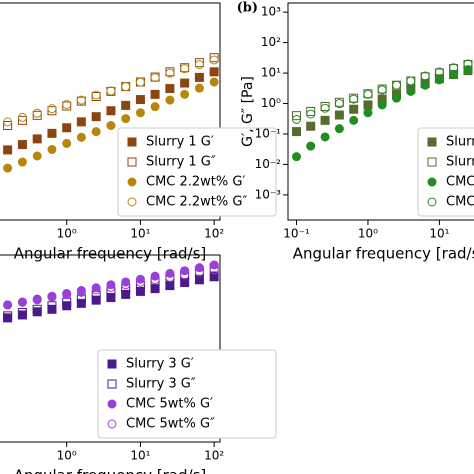 The height and width of the screenshot is (474, 474). I want to click on y-tick-label: 10⁰, so click(271, 103).